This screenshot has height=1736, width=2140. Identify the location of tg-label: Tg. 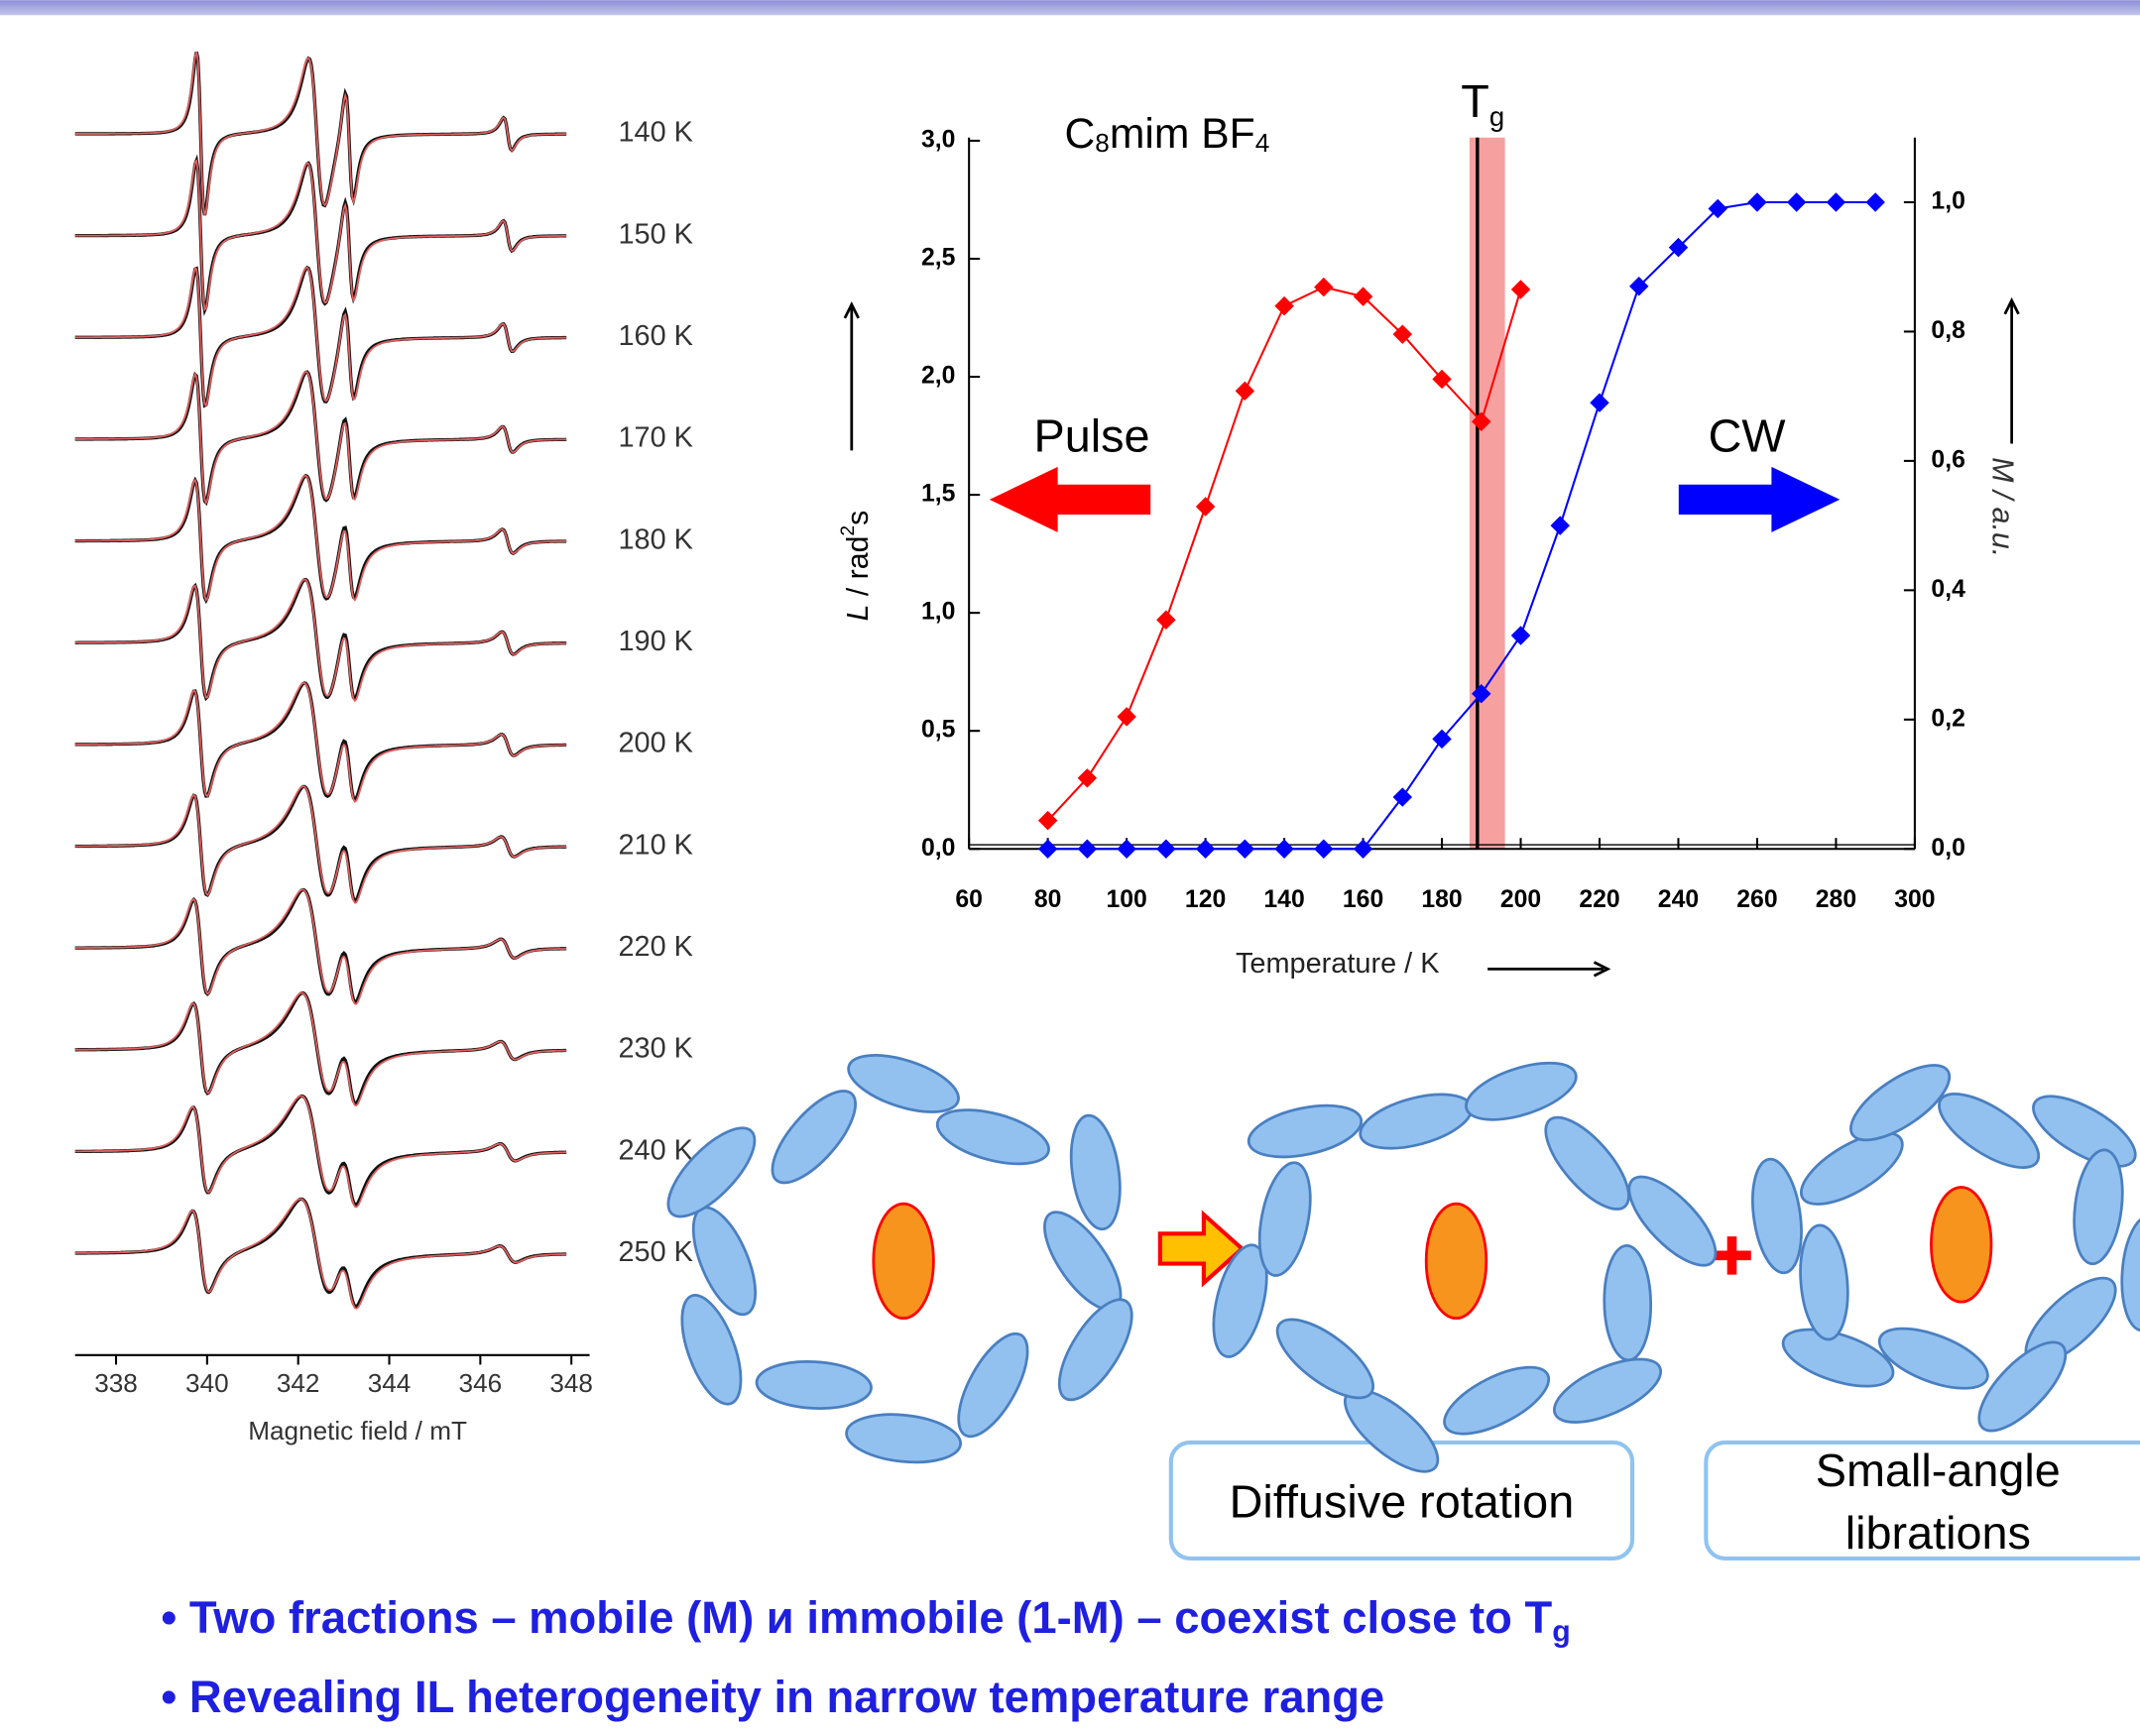
(1483, 104).